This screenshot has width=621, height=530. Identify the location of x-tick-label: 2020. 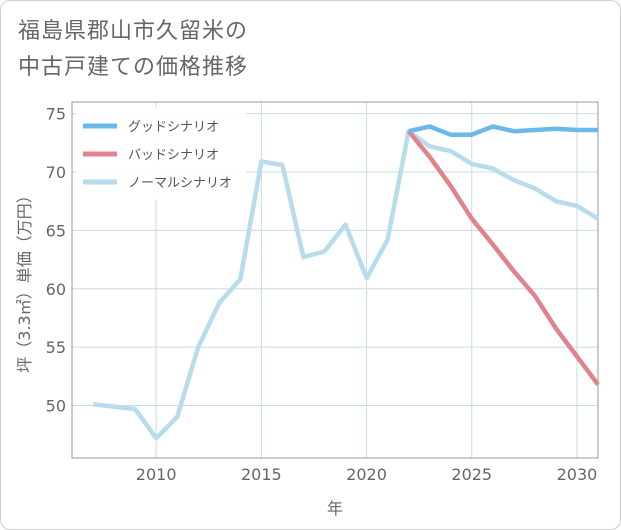
(366, 474).